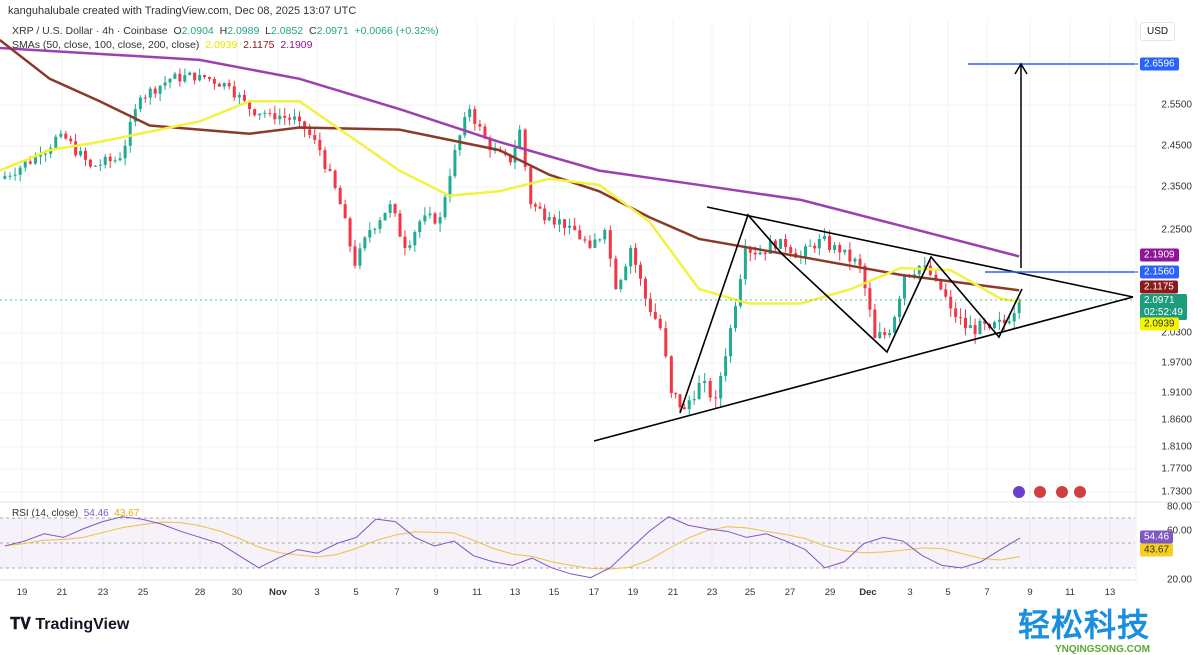  I want to click on low-label: L, so click(268, 31).